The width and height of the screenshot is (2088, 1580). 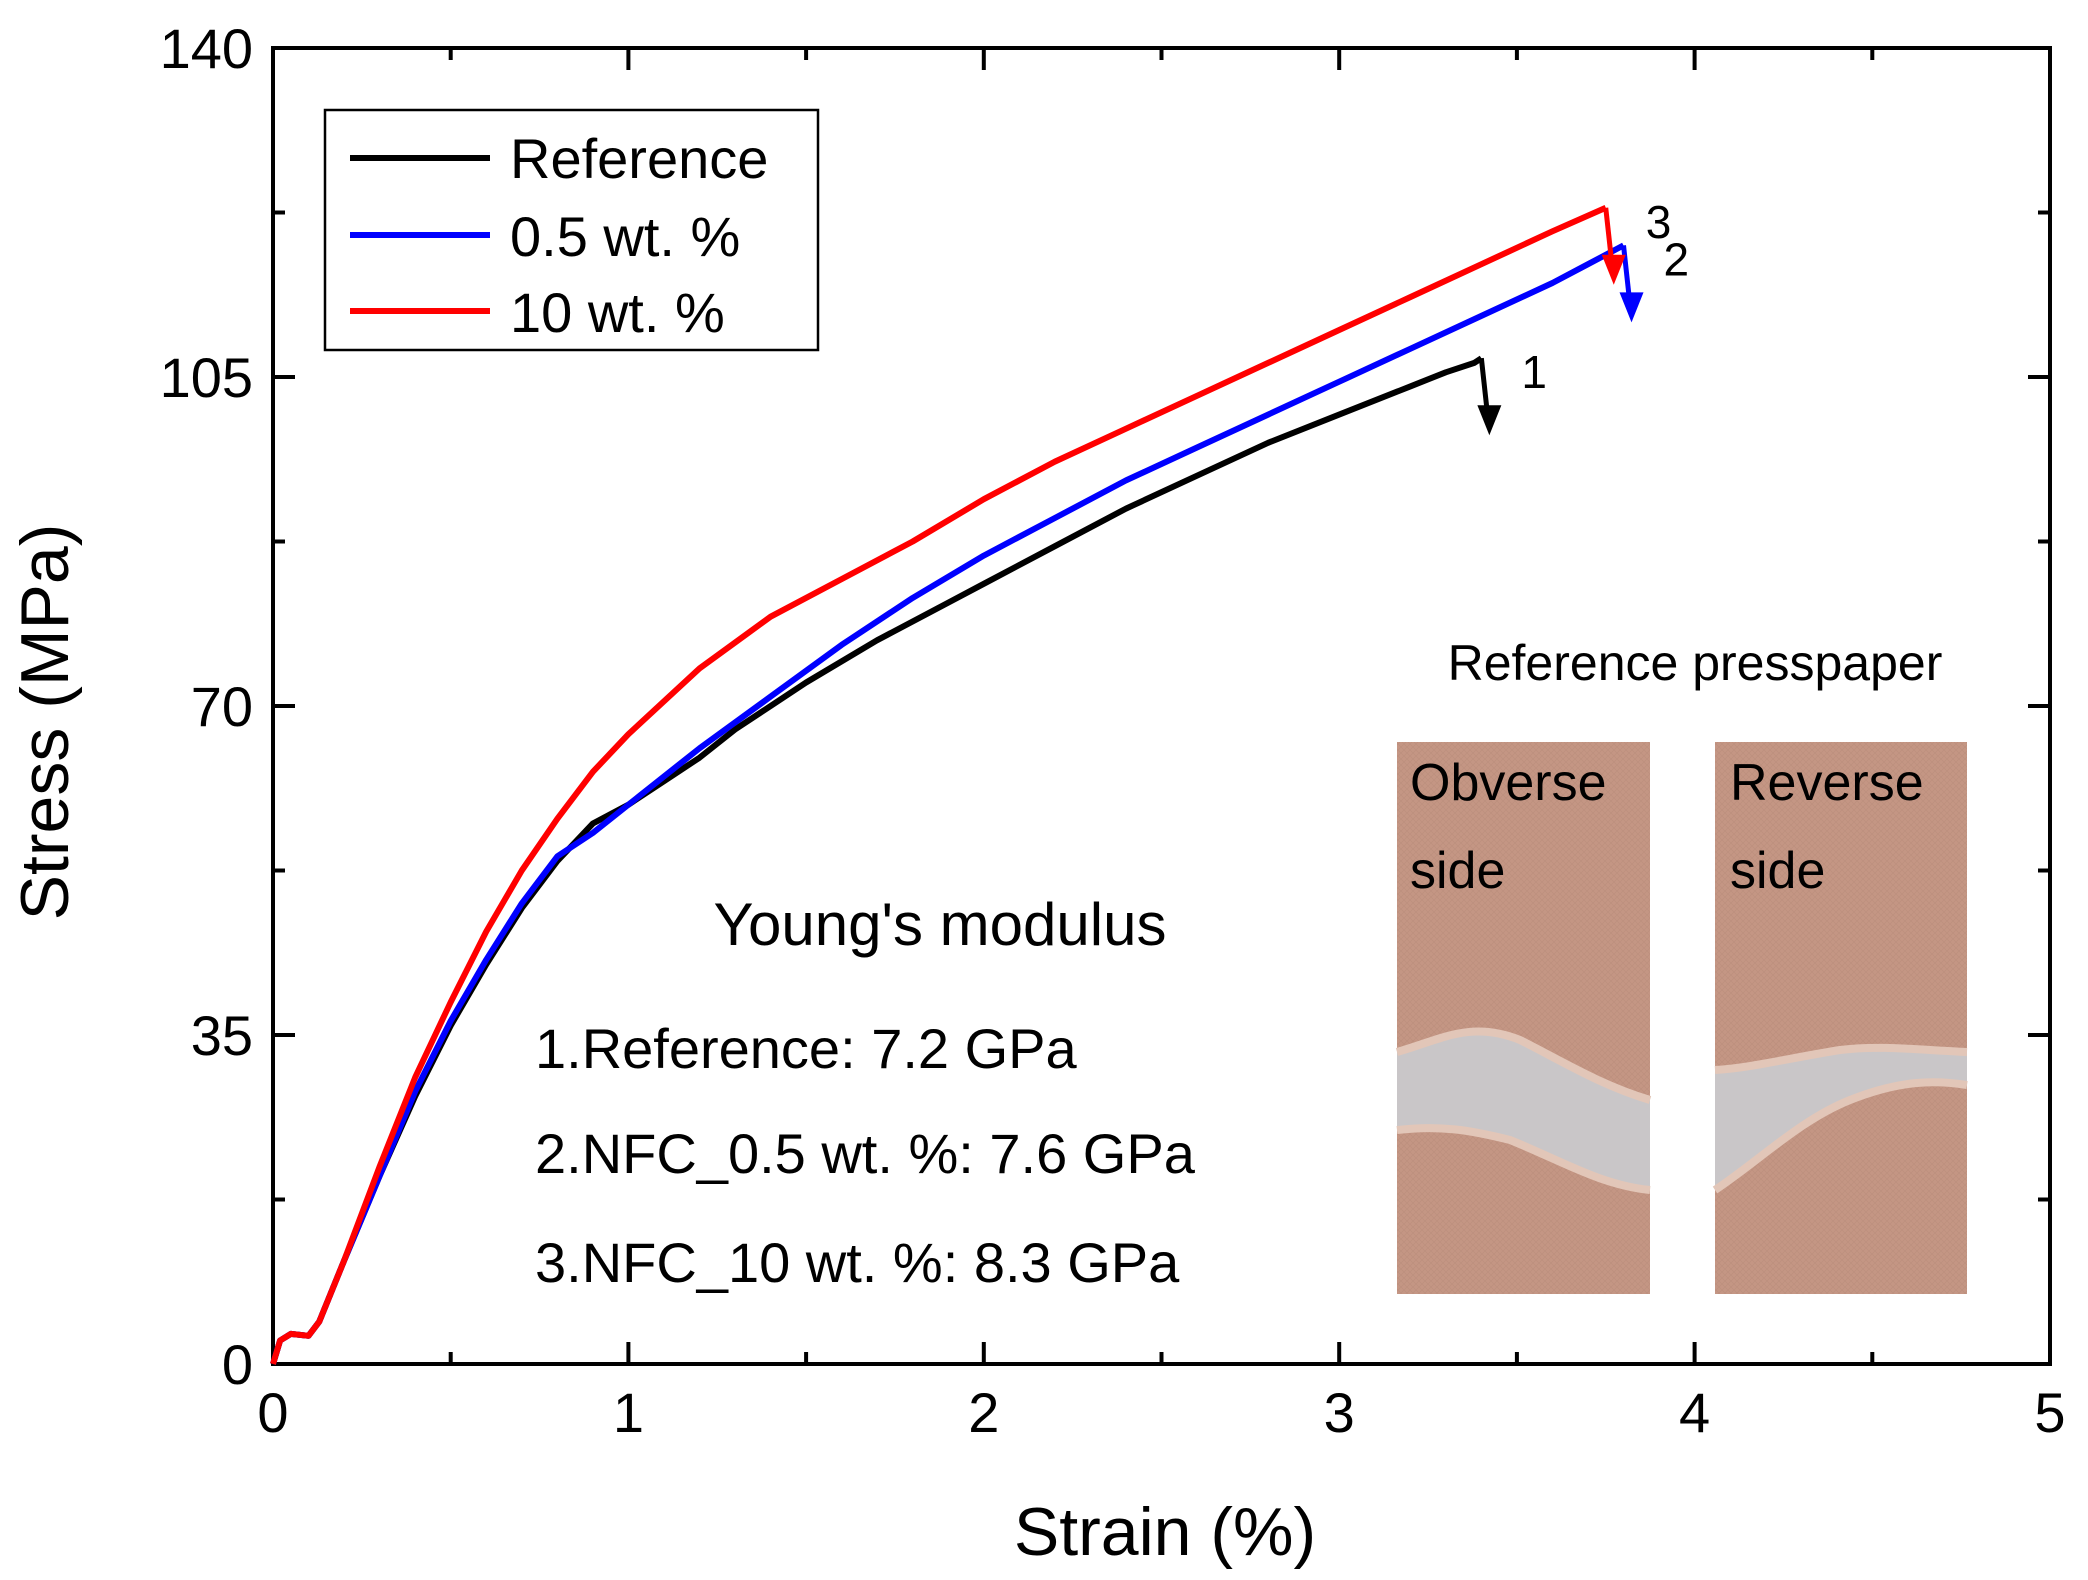 What do you see at coordinates (237, 1364) in the screenshot?
I see `y-tick-label: 0` at bounding box center [237, 1364].